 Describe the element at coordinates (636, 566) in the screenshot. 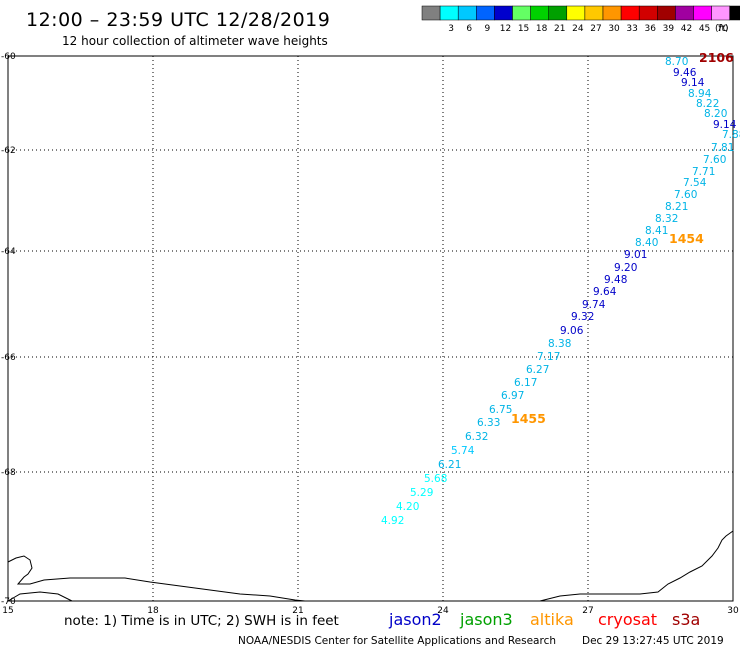

I see `coastline-east` at that location.